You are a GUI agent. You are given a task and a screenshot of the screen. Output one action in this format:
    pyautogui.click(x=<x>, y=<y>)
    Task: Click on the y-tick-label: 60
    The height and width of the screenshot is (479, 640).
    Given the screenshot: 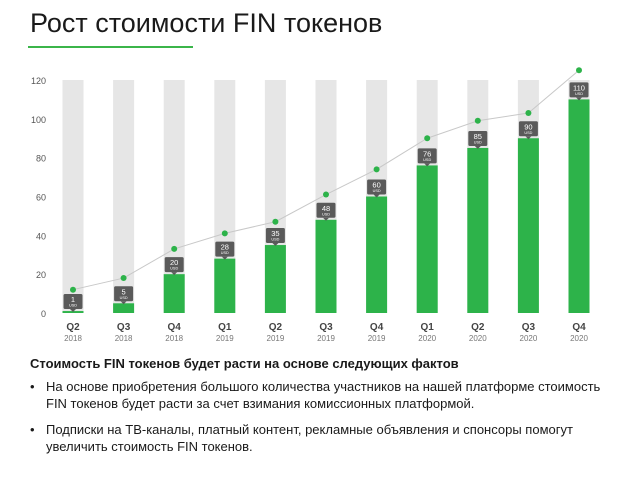 What is the action you would take?
    pyautogui.click(x=41, y=198)
    